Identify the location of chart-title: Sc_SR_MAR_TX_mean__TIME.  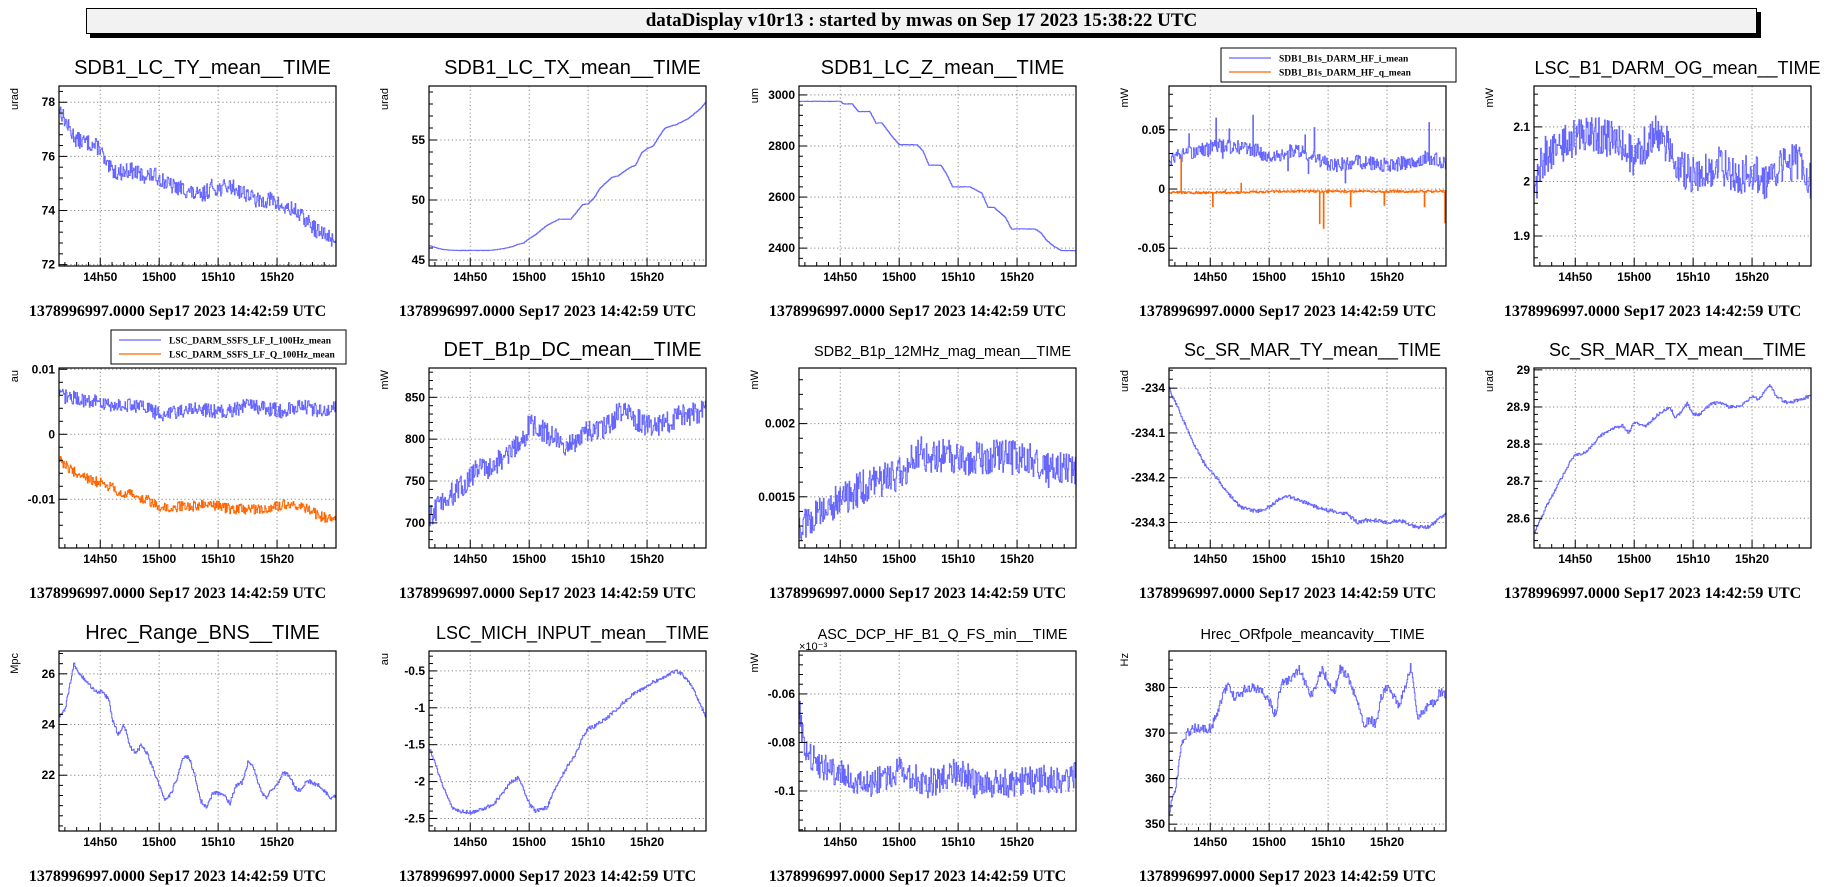
(1677, 350).